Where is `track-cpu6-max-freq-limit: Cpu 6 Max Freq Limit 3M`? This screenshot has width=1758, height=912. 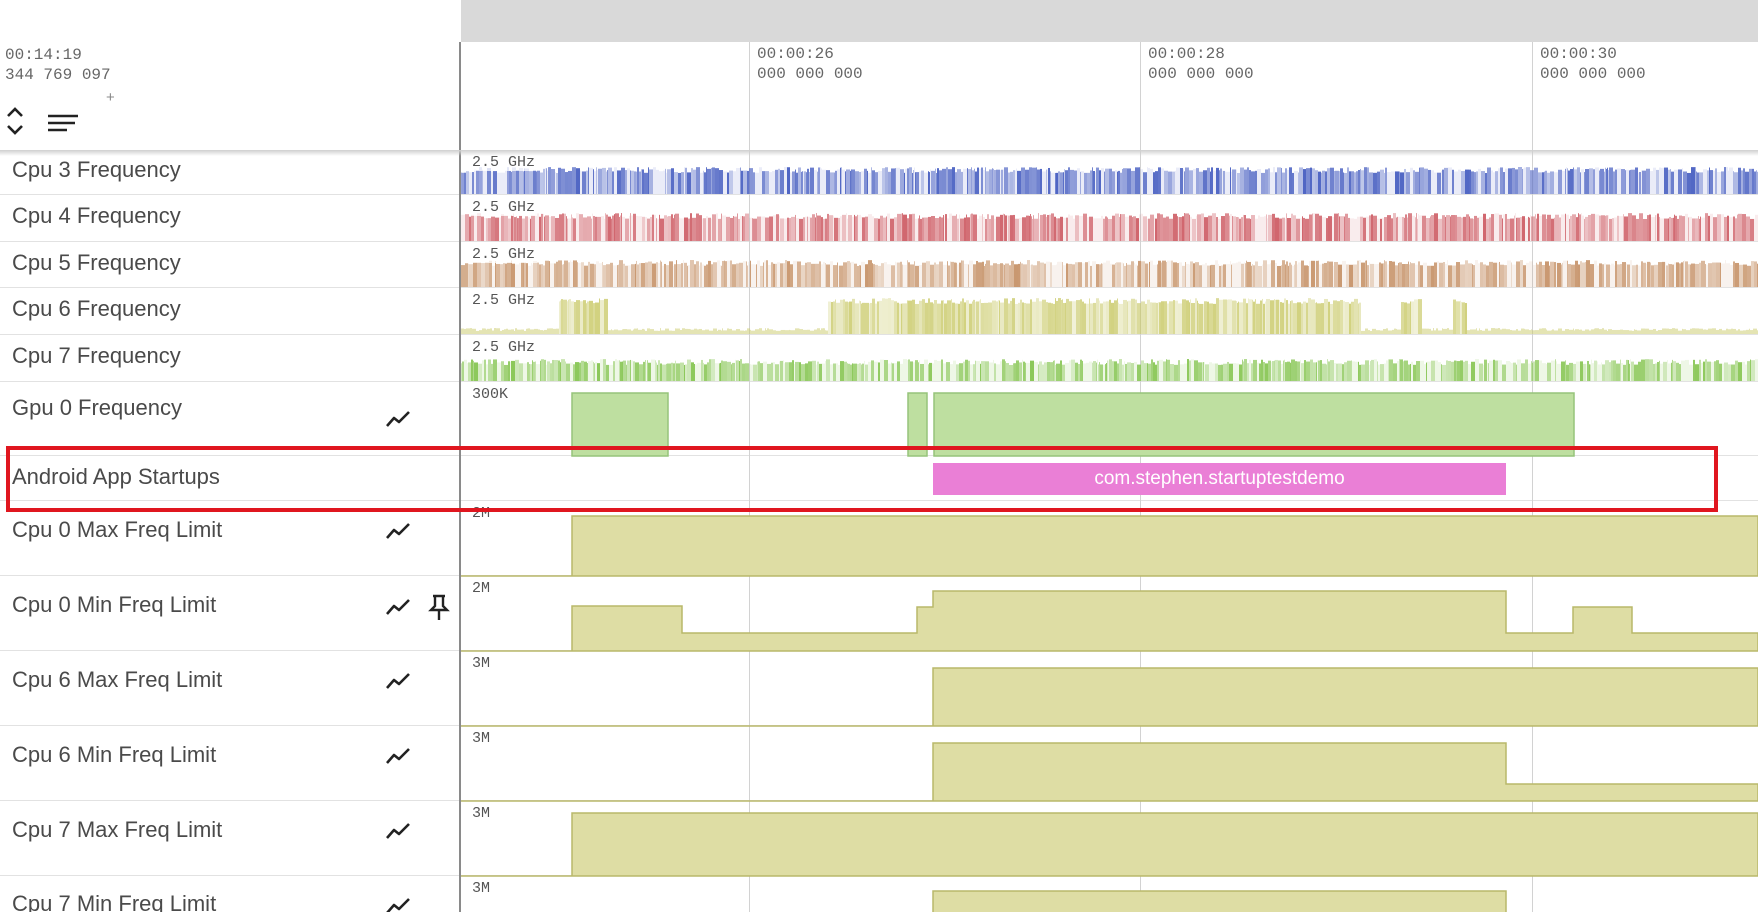
track-cpu6-max-freq-limit: Cpu 6 Max Freq Limit 3M is located at coordinates (879, 689).